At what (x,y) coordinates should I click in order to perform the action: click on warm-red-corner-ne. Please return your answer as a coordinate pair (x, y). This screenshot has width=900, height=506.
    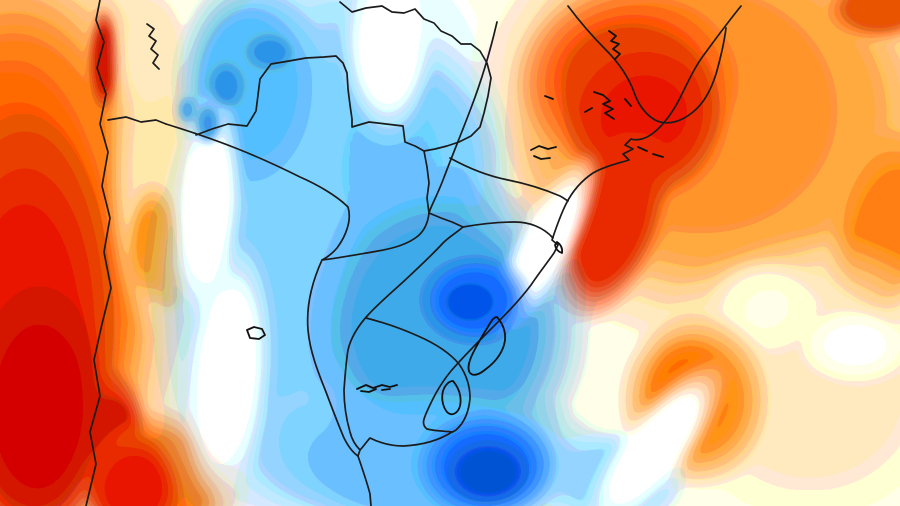
    Looking at the image, I should click on (862, 21).